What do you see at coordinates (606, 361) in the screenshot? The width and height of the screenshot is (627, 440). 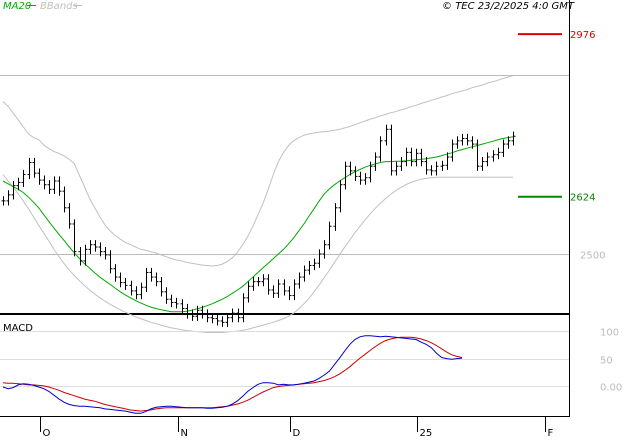 I see `macd-tick-label: 50` at bounding box center [606, 361].